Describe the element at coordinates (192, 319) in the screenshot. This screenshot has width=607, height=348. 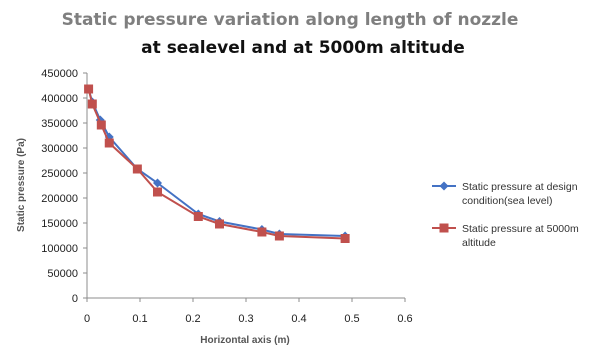
I see `x-tick-label: 0.2` at that location.